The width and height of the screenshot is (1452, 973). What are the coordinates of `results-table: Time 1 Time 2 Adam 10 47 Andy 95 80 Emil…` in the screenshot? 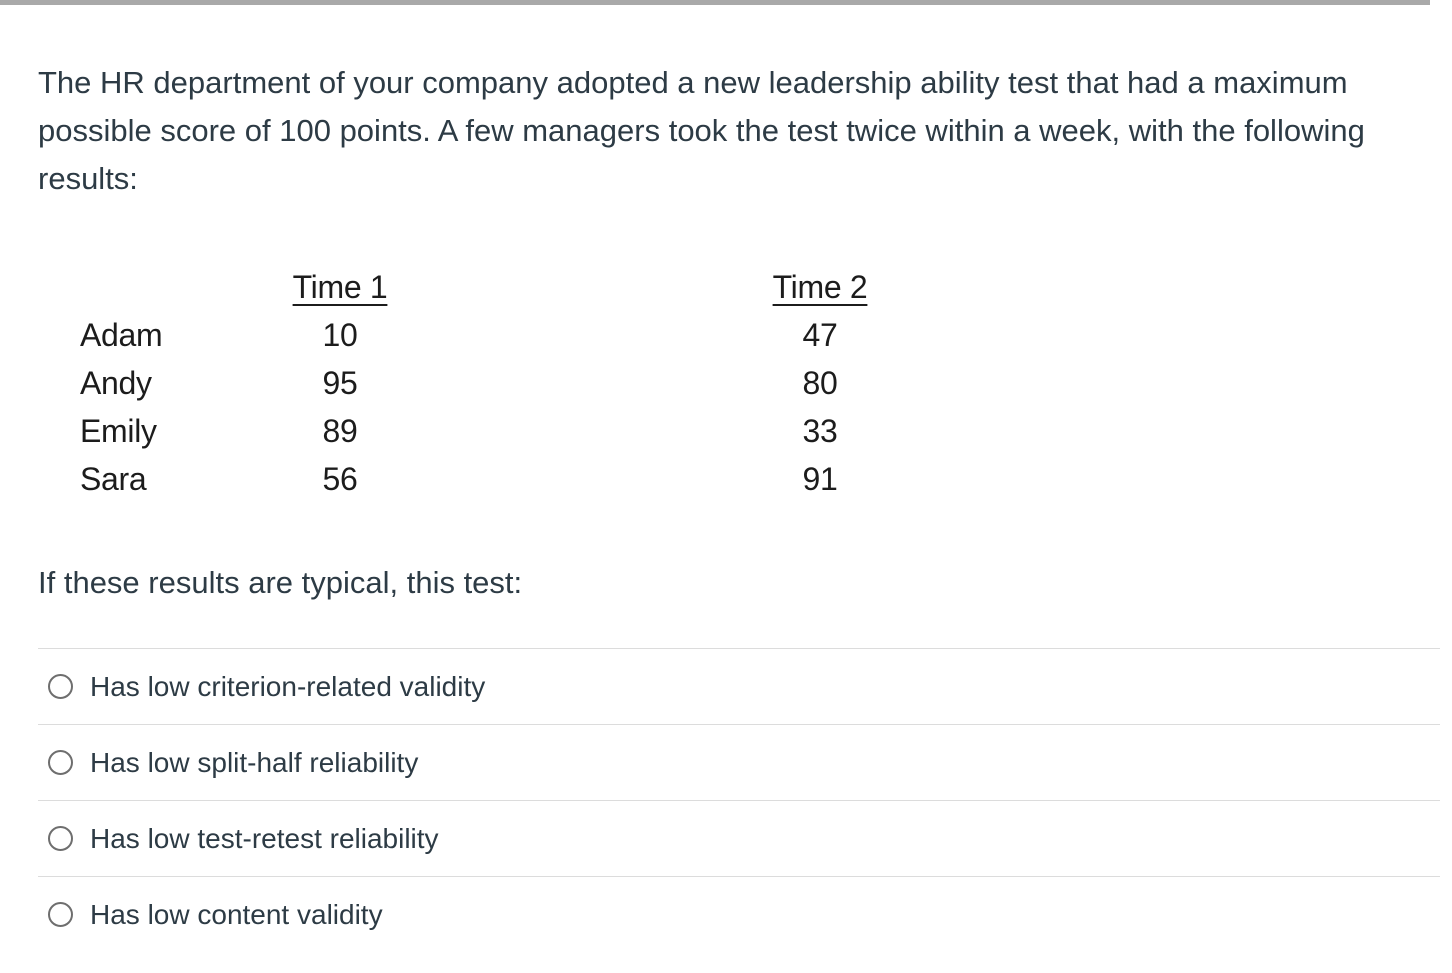 It's located at (480, 383).